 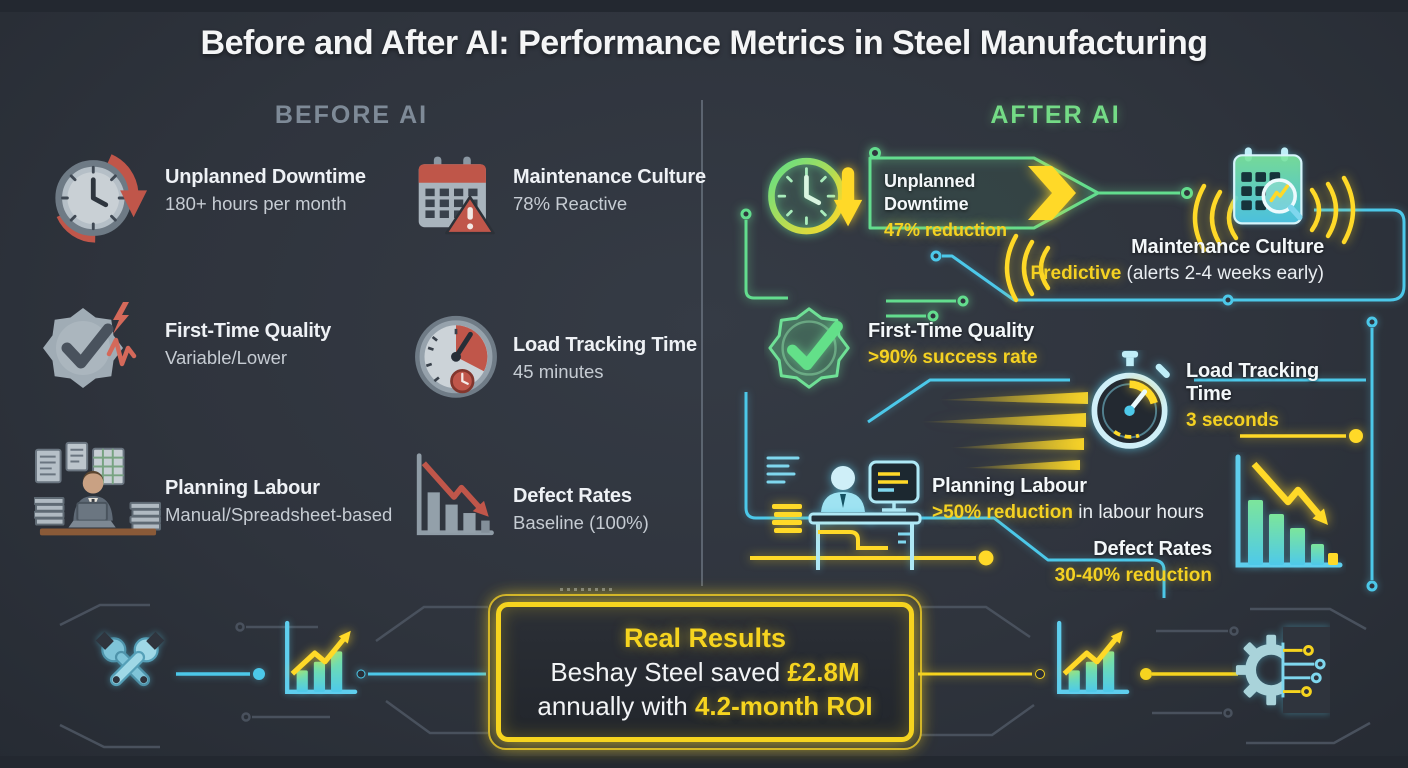 What do you see at coordinates (823, 671) in the screenshot?
I see `results-savings-amount: £2.8M` at bounding box center [823, 671].